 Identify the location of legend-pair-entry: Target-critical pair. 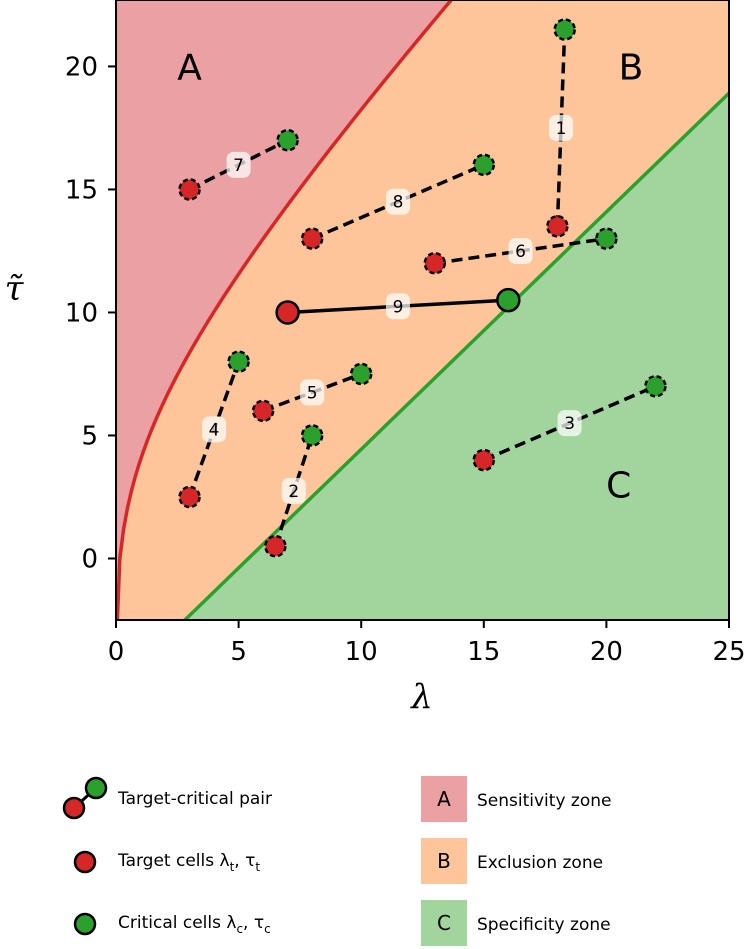
(167, 798).